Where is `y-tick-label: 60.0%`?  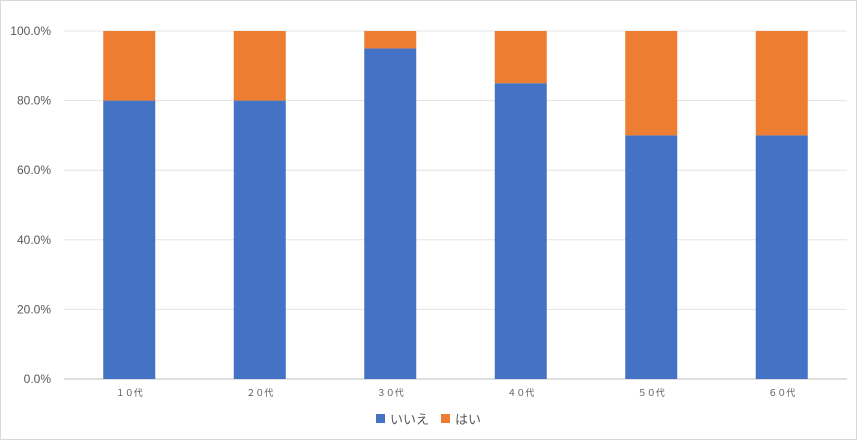
y-tick-label: 60.0% is located at coordinates (34, 170).